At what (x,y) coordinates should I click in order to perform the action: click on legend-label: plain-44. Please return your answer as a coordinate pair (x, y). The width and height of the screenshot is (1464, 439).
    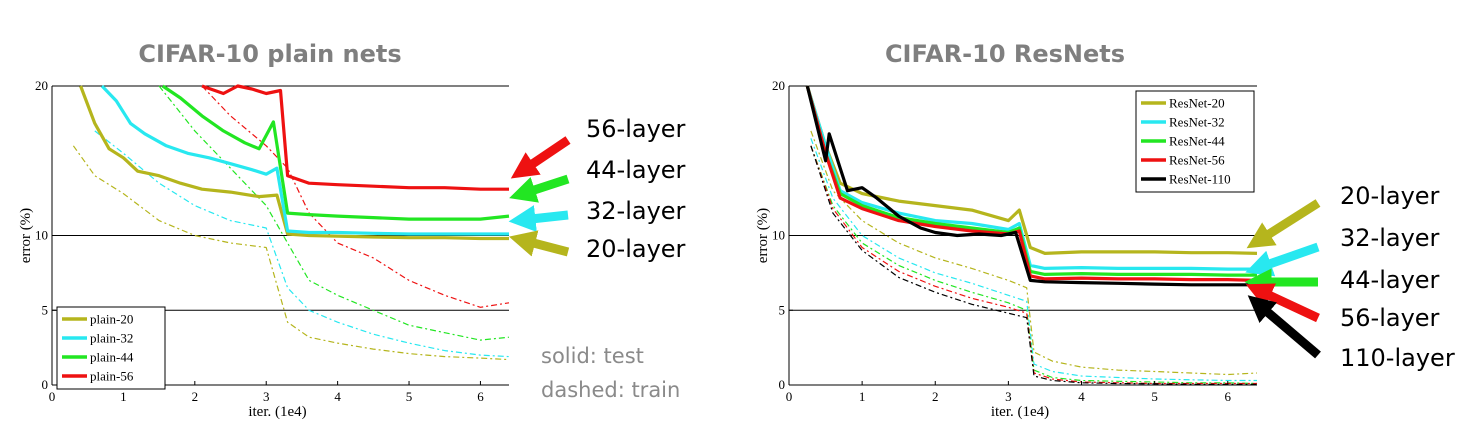
    Looking at the image, I should click on (112, 357).